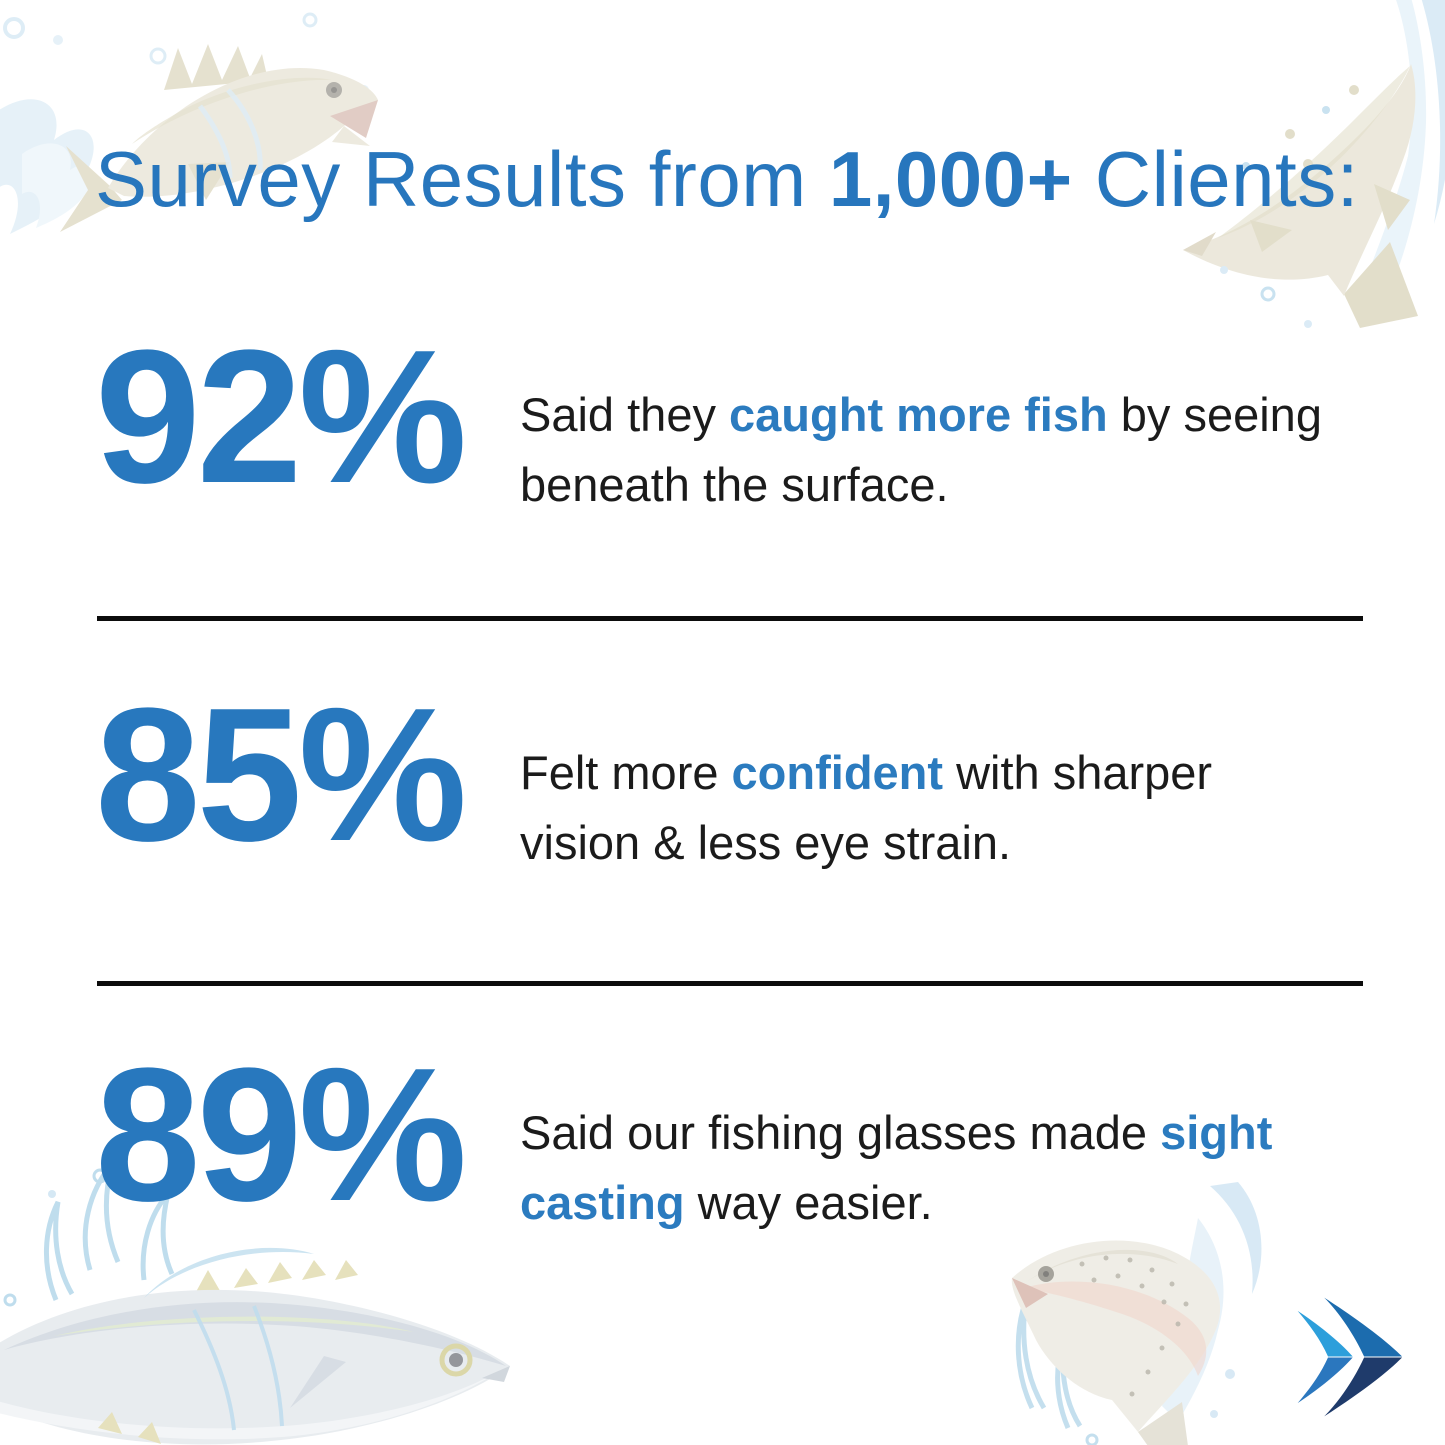 The width and height of the screenshot is (1445, 1445). What do you see at coordinates (626, 772) in the screenshot?
I see `desc-2-pre: Felt more` at bounding box center [626, 772].